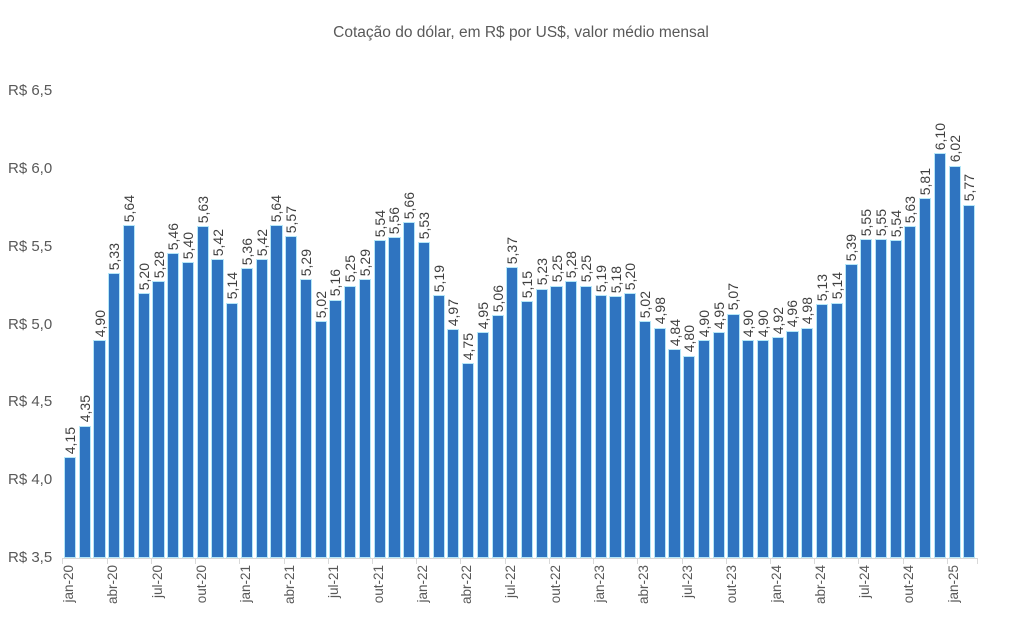 This screenshot has width=1013, height=630. I want to click on bar-value-label: 5,39, so click(851, 247).